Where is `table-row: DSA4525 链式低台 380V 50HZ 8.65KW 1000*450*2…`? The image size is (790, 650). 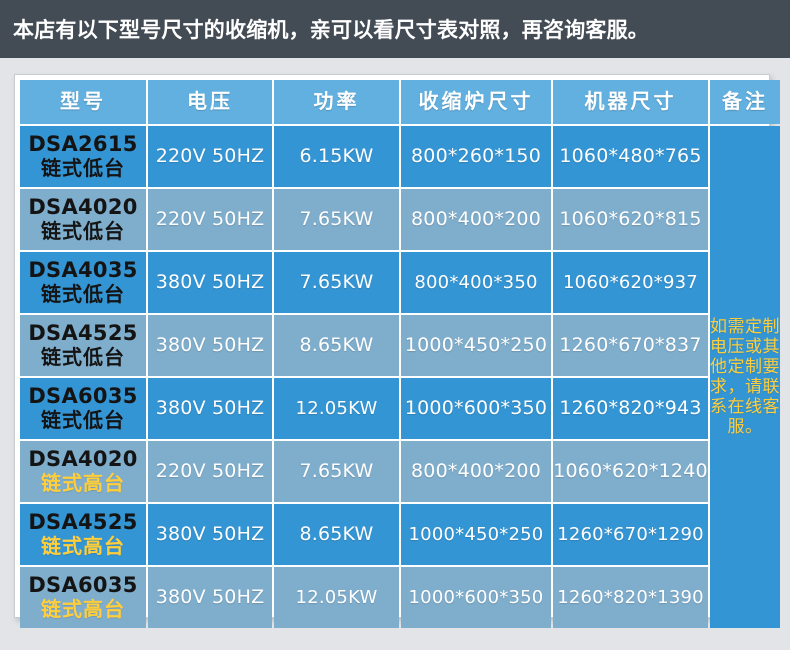 table-row: DSA4525 链式低台 380V 50HZ 8.65KW 1000*450*2… is located at coordinates (400, 345).